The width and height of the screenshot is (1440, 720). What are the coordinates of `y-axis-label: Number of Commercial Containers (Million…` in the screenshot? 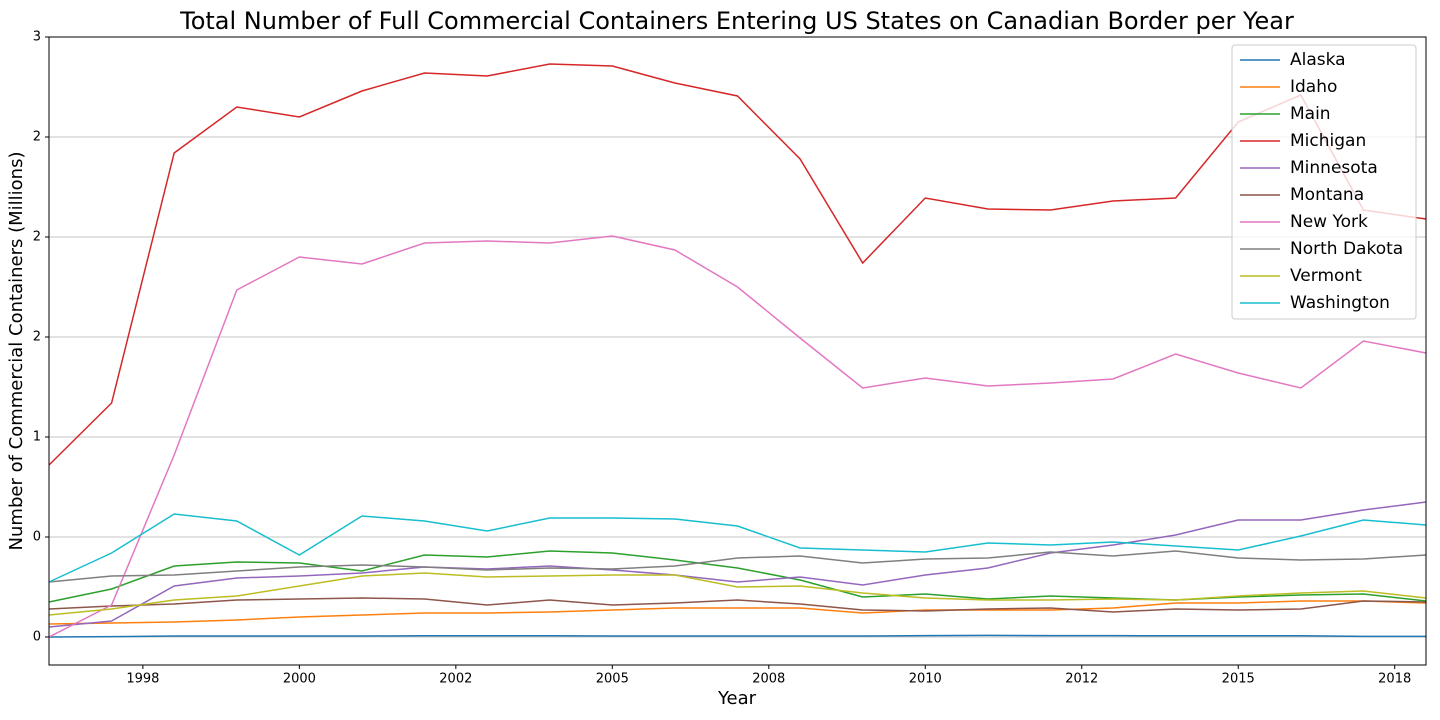 It's located at (16, 351).